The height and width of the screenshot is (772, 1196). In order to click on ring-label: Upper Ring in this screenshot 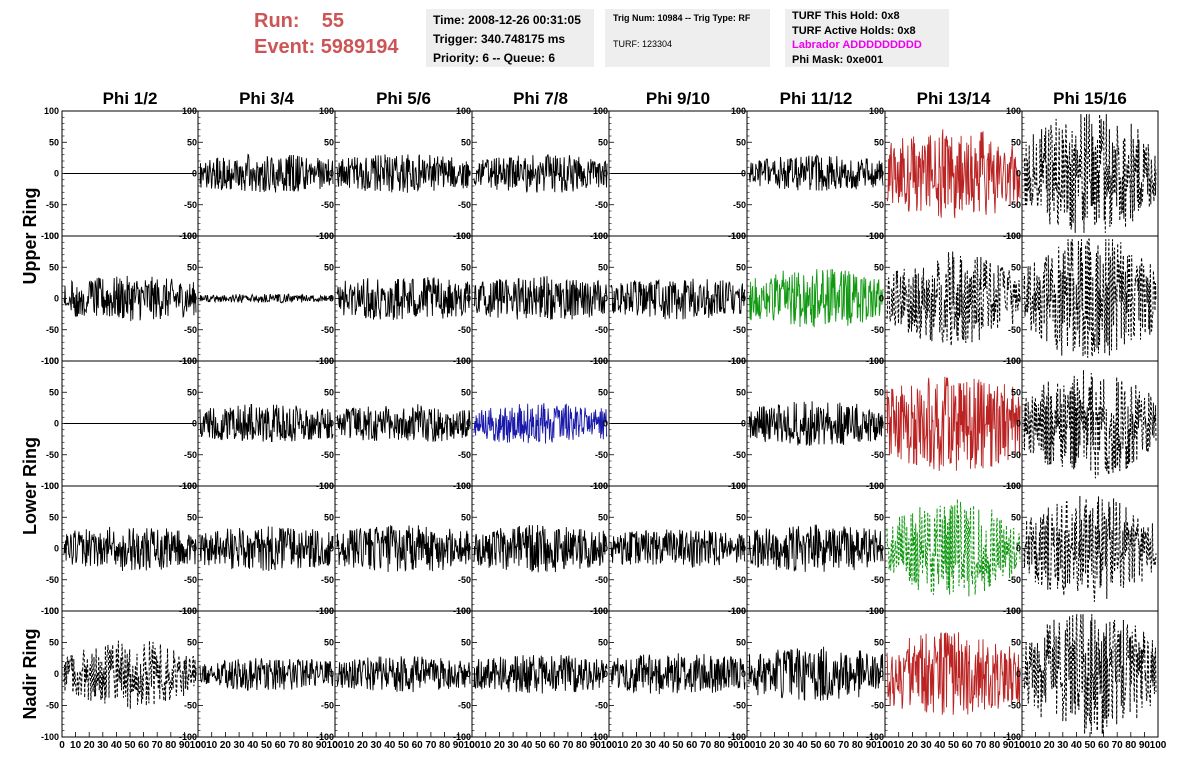, I will do `click(30, 236)`.